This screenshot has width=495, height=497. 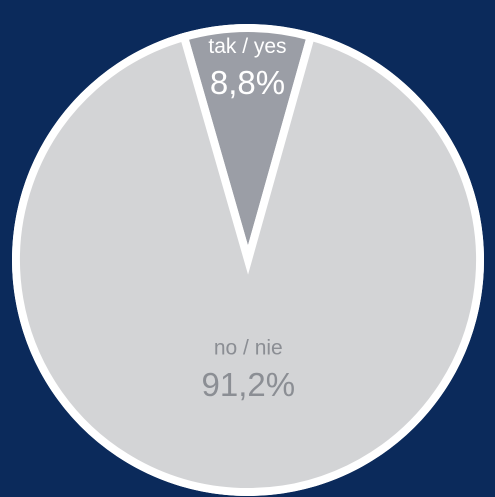 What do you see at coordinates (247, 46) in the screenshot?
I see `slice-label: tak / yes` at bounding box center [247, 46].